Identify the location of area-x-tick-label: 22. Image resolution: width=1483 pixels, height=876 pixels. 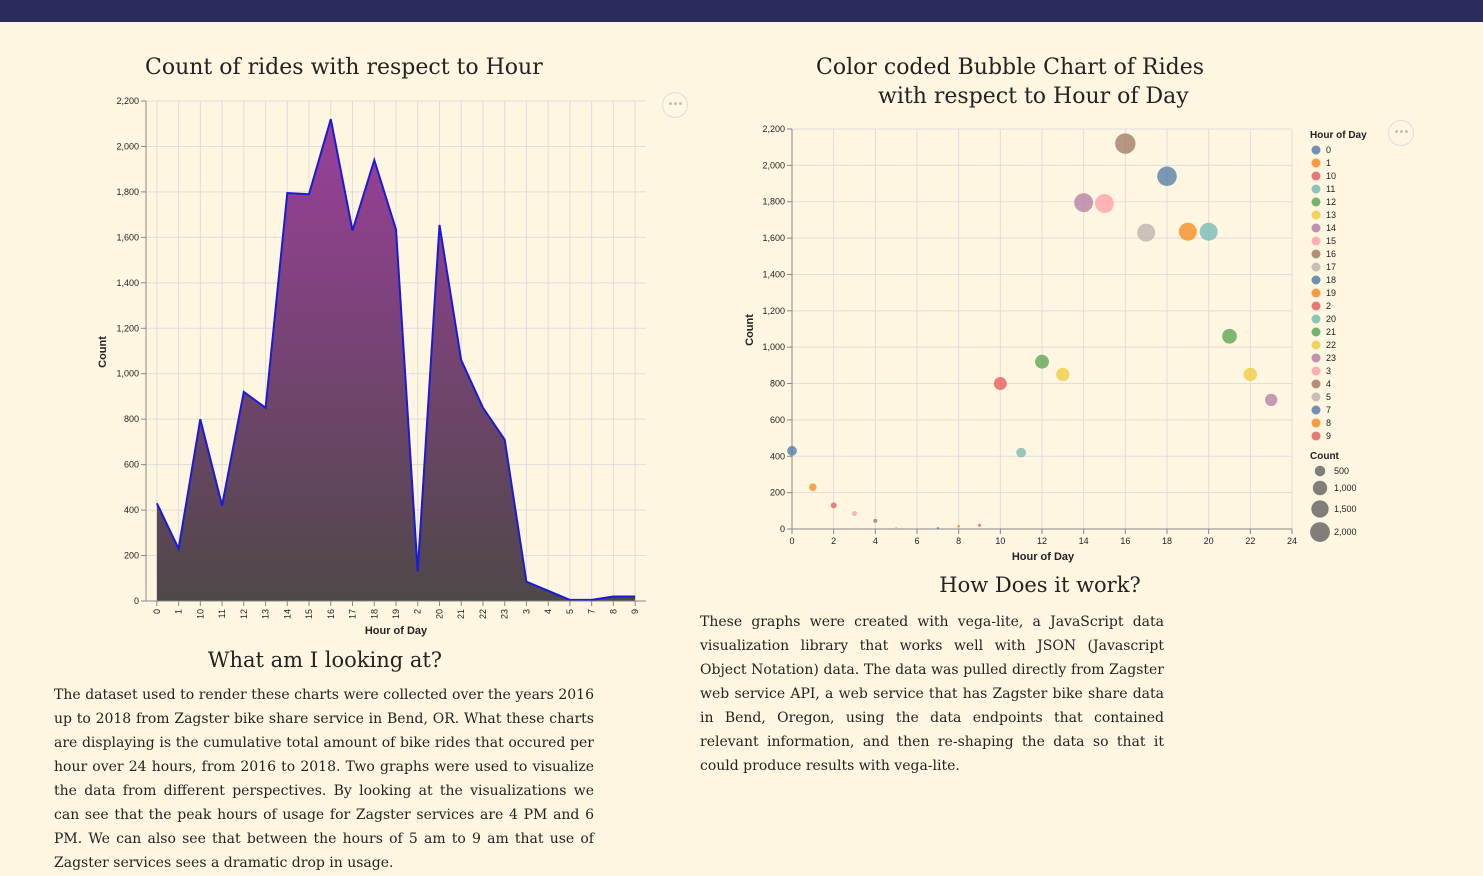
(483, 614).